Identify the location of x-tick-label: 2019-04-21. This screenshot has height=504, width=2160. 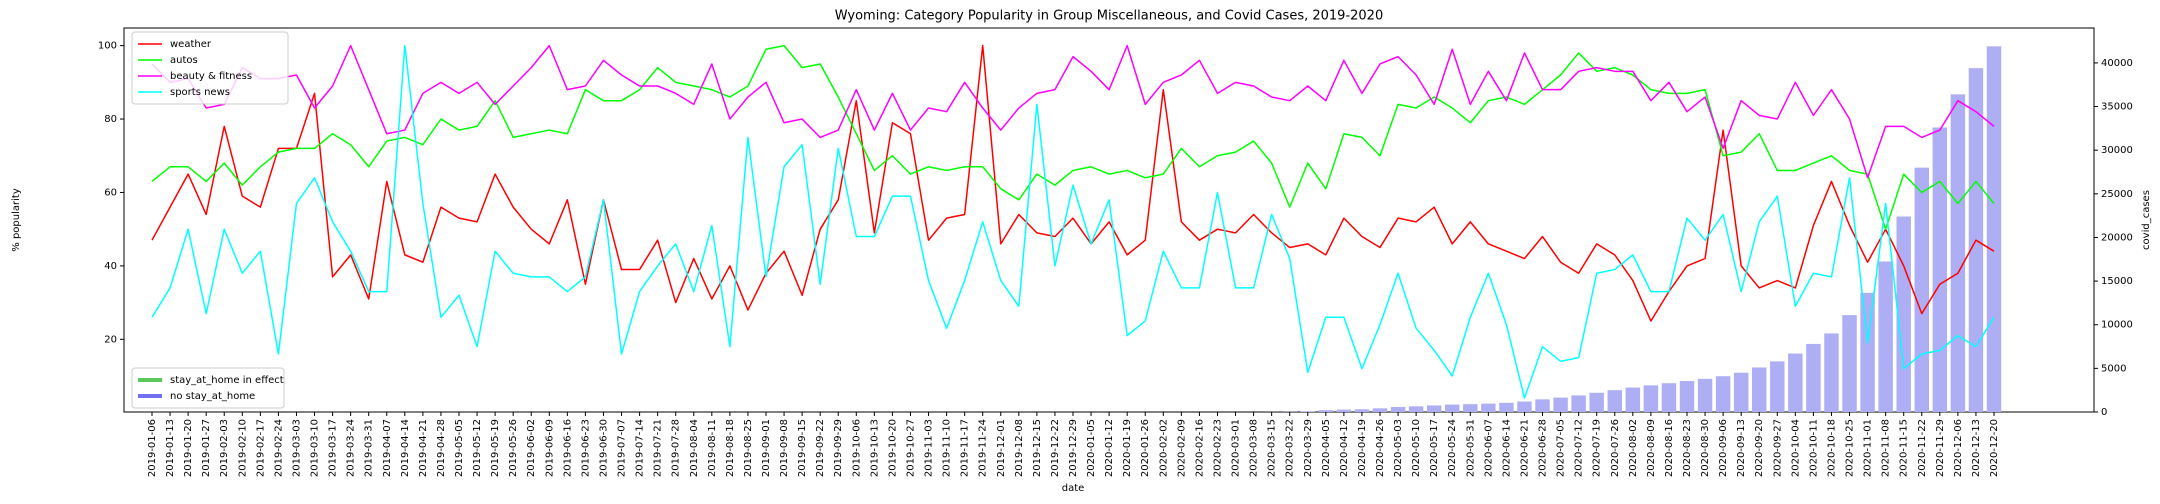
(423, 448).